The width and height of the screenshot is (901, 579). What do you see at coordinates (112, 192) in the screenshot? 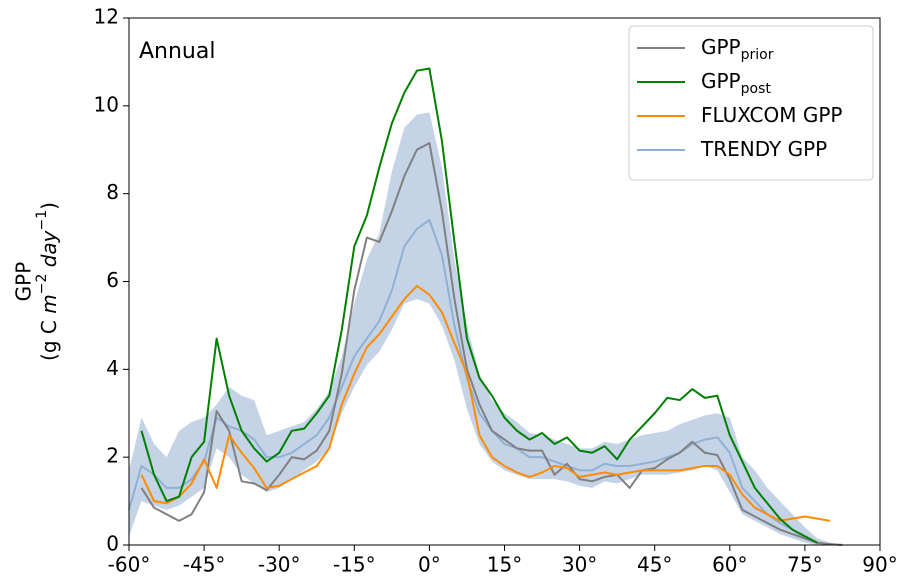
I see `y-tick-label: 8` at bounding box center [112, 192].